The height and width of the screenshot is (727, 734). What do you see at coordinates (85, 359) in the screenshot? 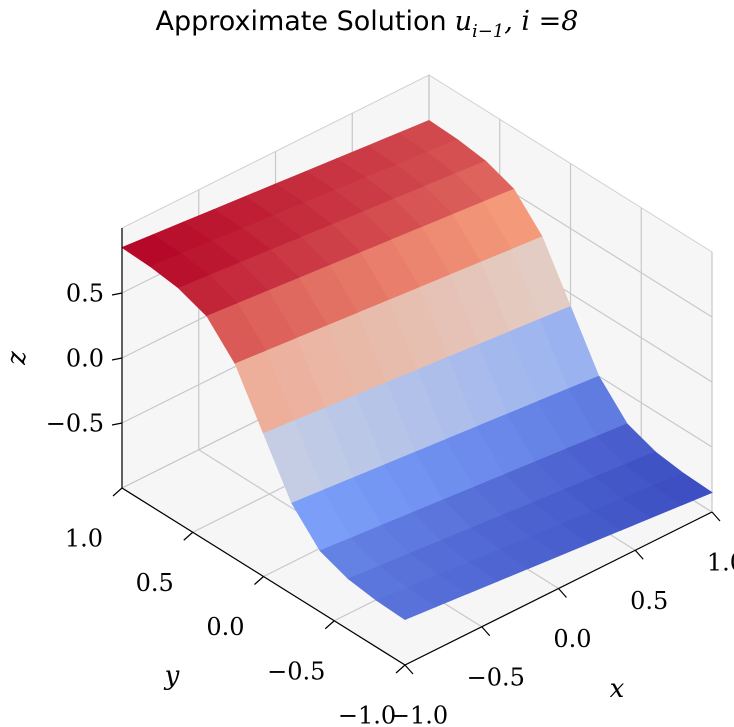
I see `z-tick-label: 0.0` at bounding box center [85, 359].